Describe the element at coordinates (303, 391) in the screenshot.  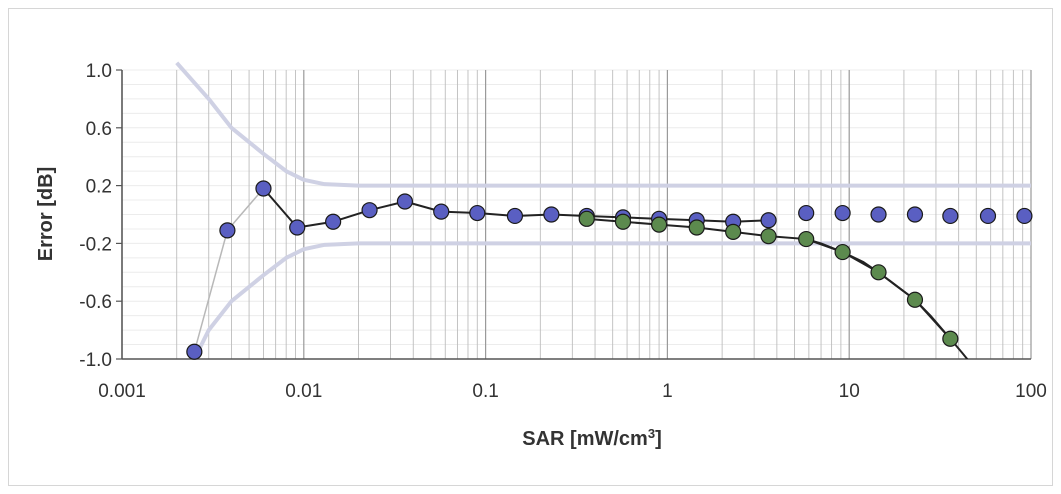
I see `x-tick-label: 0.01` at that location.